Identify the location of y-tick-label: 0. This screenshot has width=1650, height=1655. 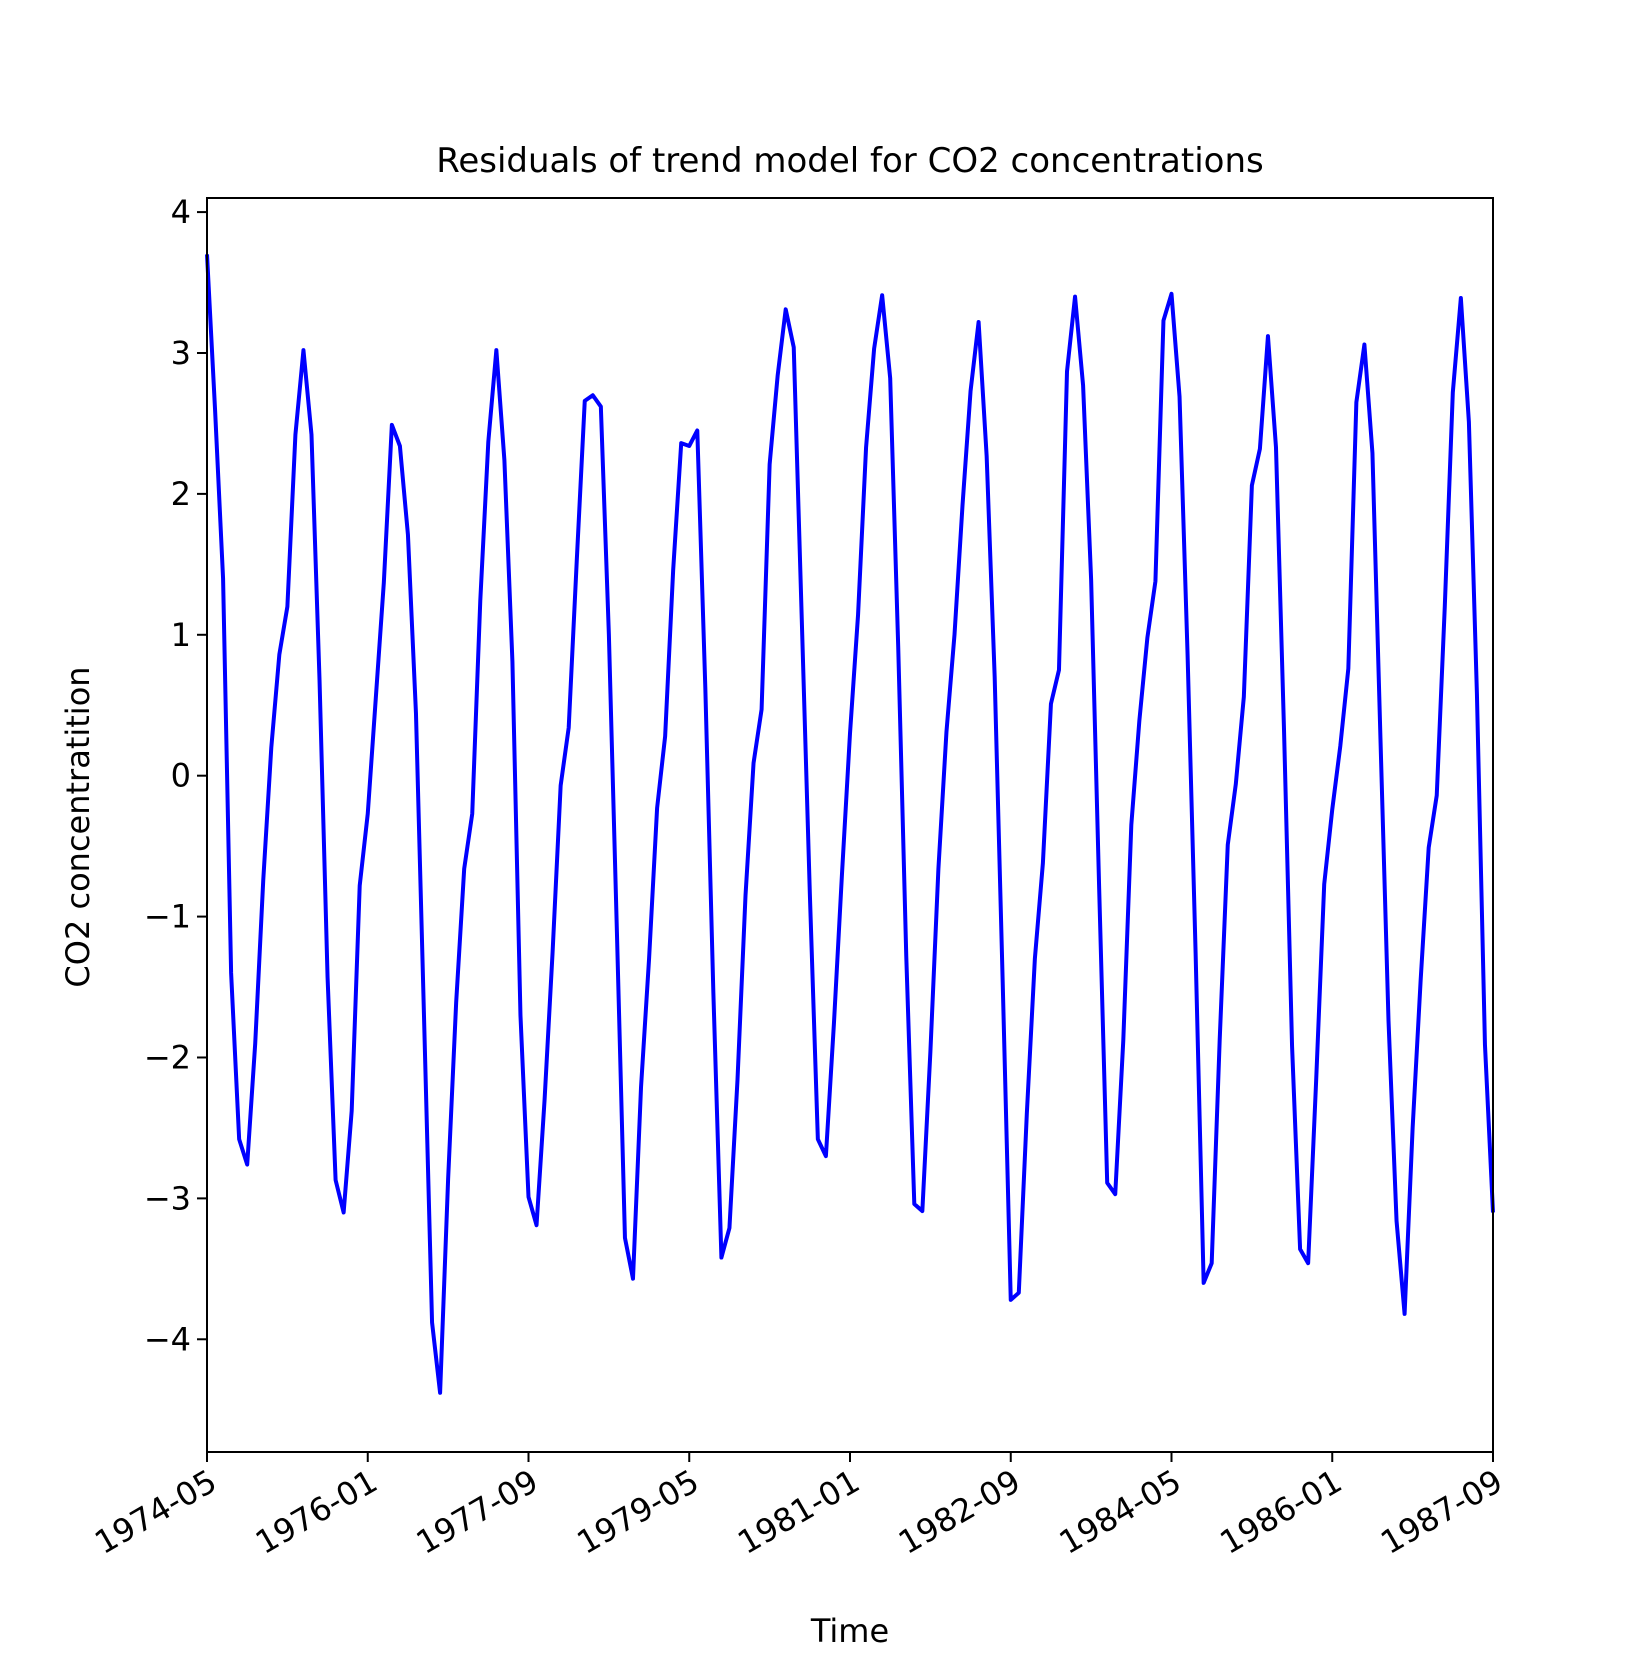
(181, 776).